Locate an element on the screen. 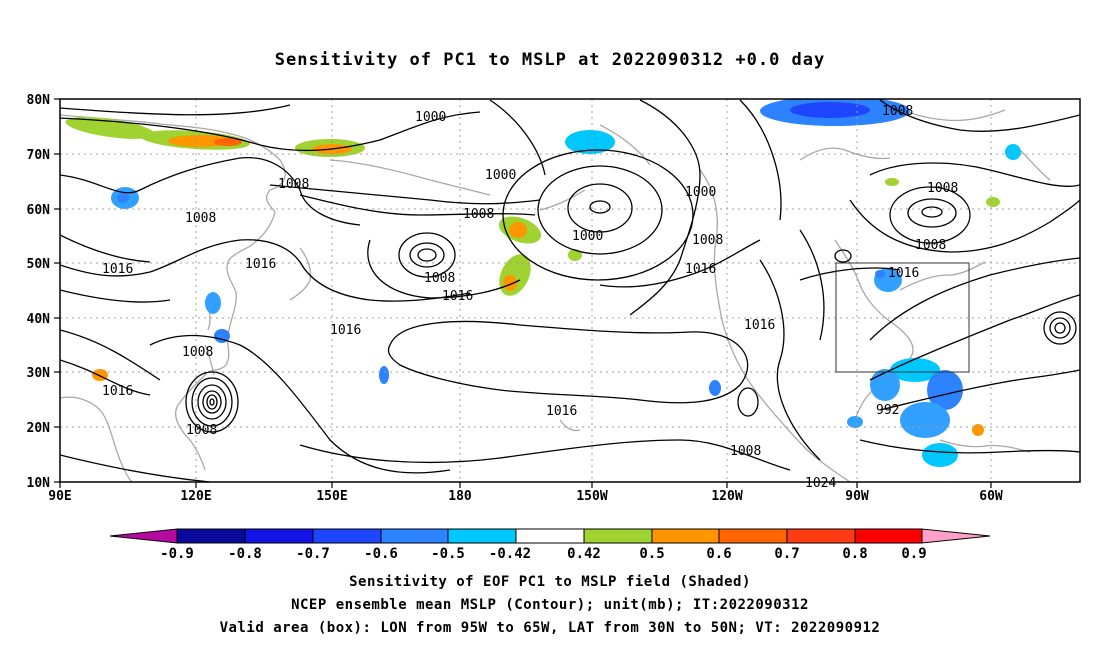 This screenshot has height=650, width=1100. lon-label: 180 is located at coordinates (460, 496).